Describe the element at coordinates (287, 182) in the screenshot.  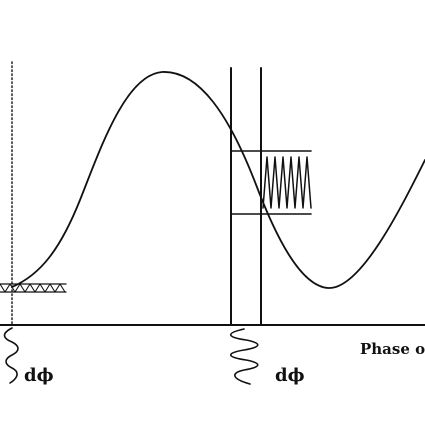
I see `oscillation-zigzag` at that location.